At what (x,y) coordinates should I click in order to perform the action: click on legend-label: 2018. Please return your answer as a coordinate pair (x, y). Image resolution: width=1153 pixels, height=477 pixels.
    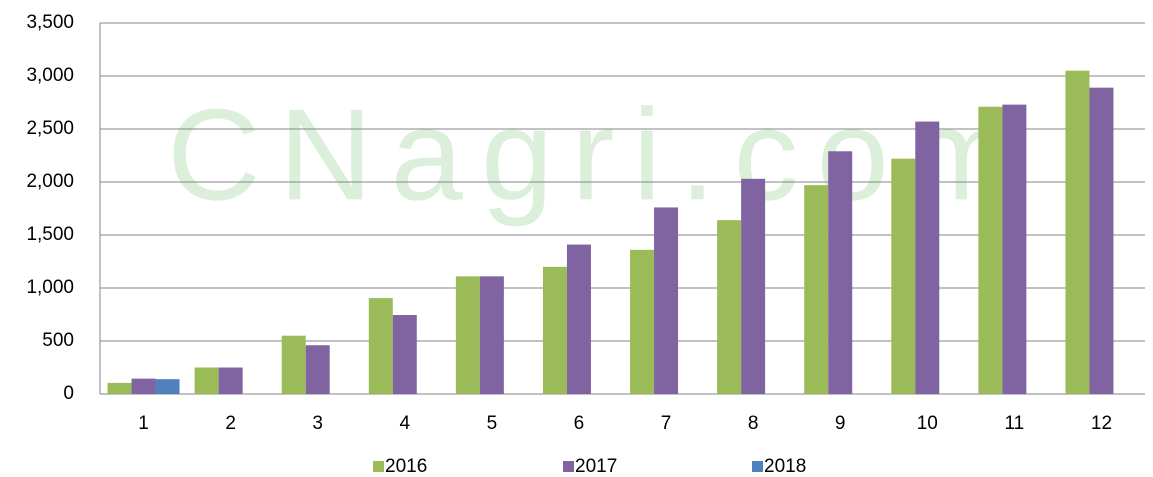
    Looking at the image, I should click on (785, 466).